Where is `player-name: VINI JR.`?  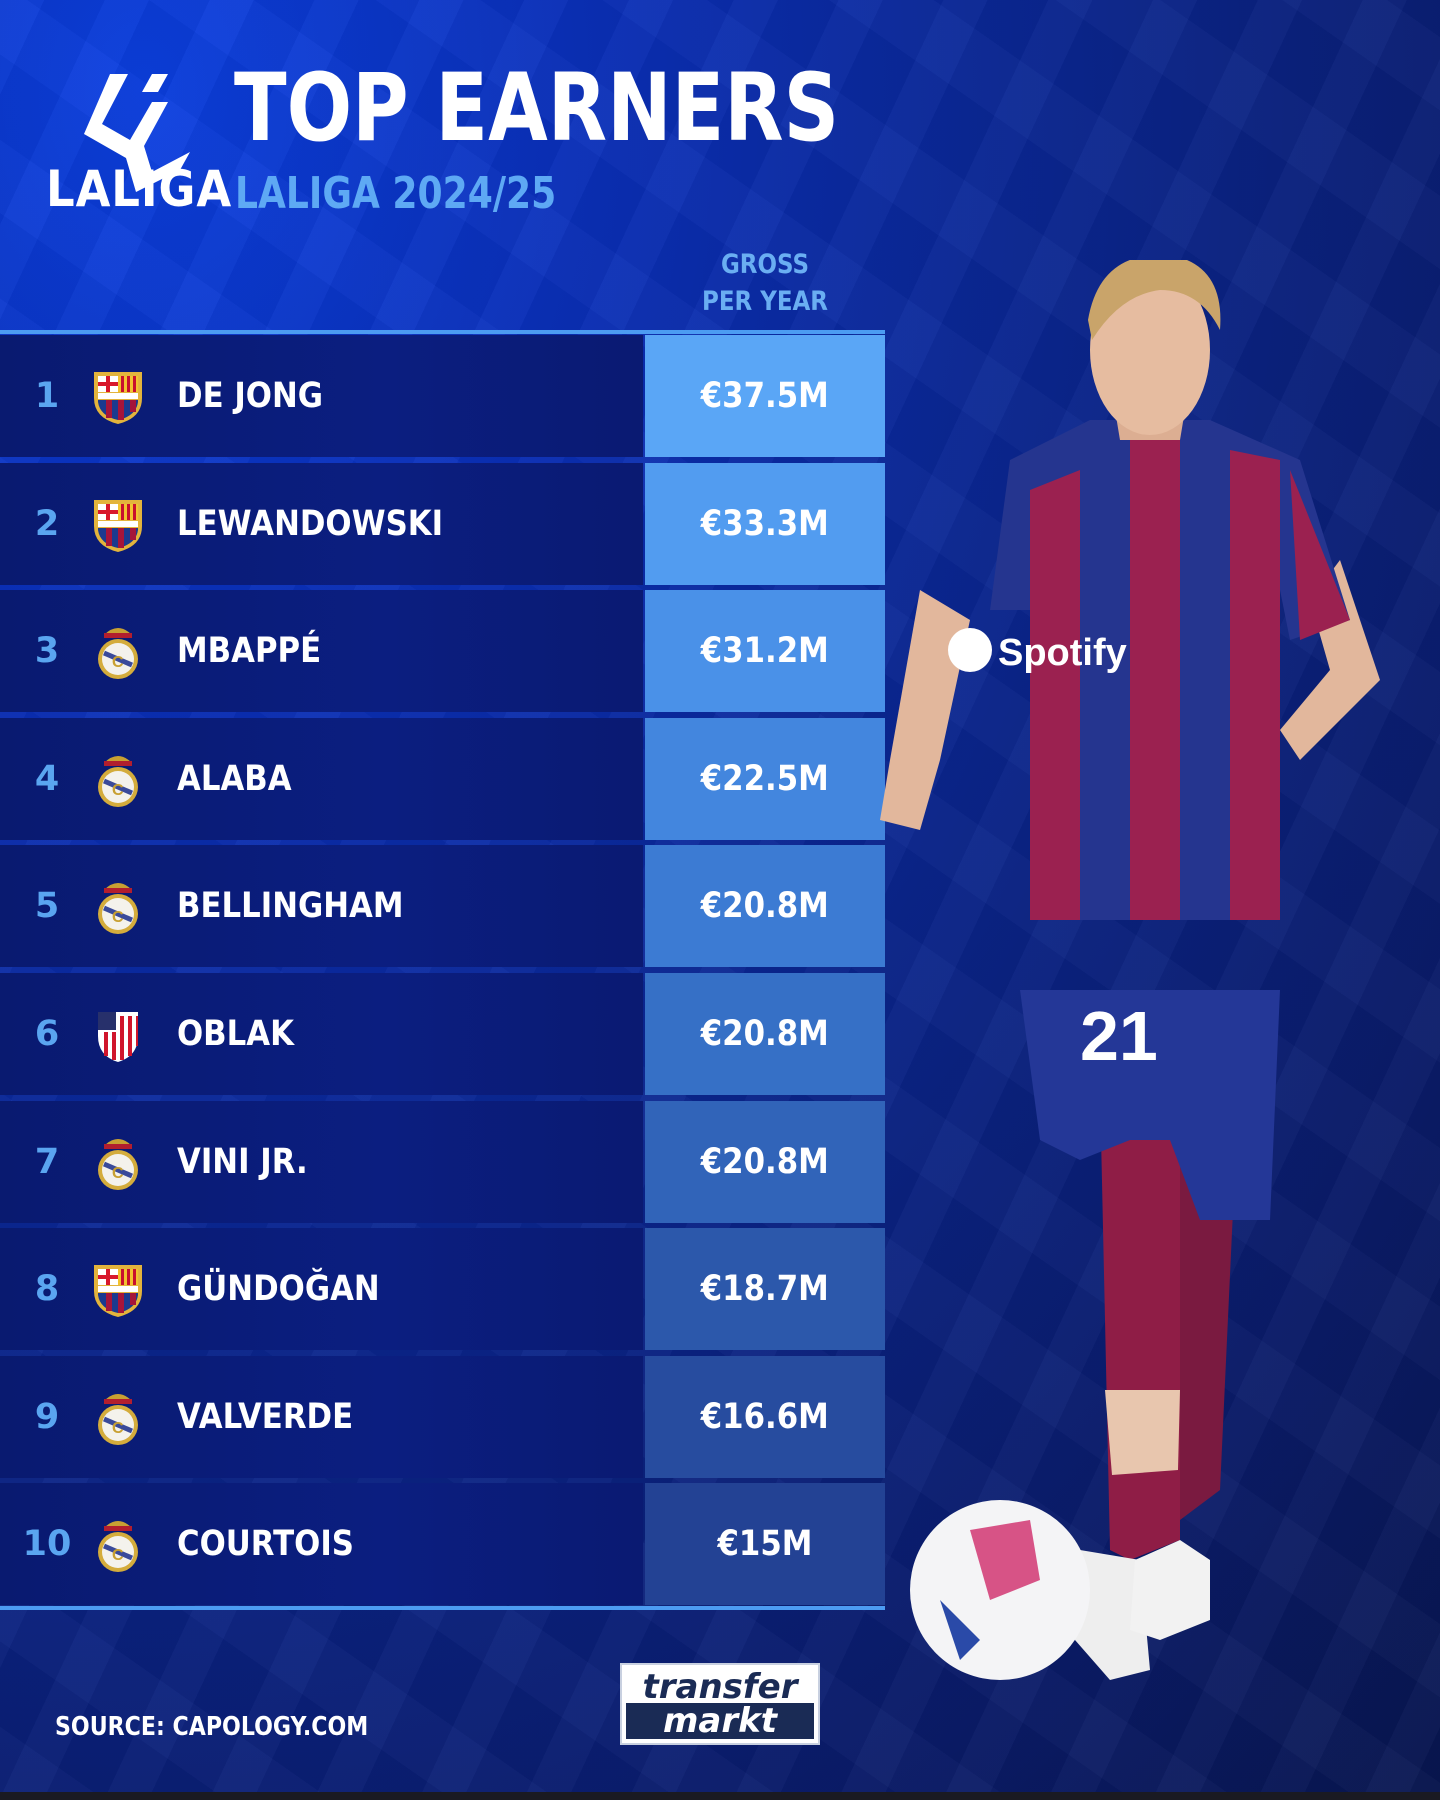 player-name: VINI JR. is located at coordinates (251, 1162).